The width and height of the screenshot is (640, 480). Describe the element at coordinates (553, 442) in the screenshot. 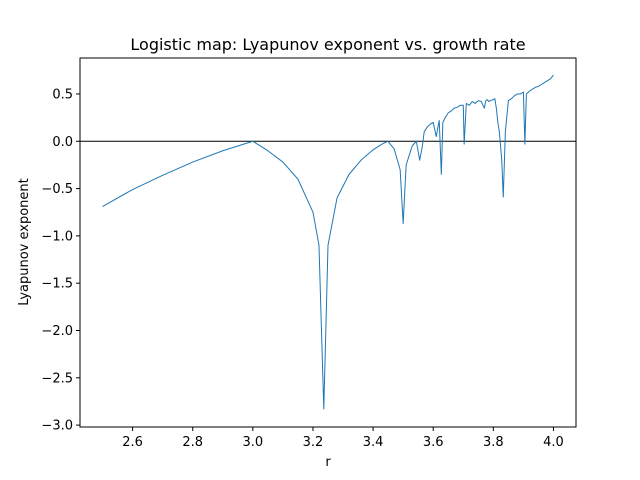

I see `x-tick-label: 4.0` at that location.